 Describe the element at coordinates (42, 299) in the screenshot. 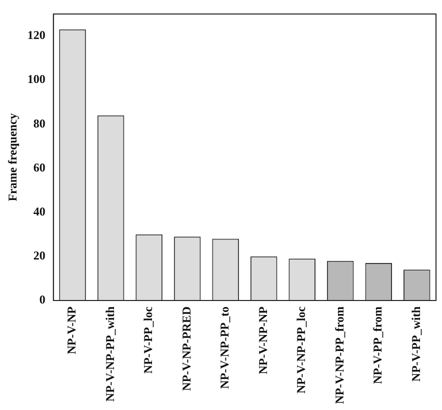

I see `y-tick-label: 0` at that location.